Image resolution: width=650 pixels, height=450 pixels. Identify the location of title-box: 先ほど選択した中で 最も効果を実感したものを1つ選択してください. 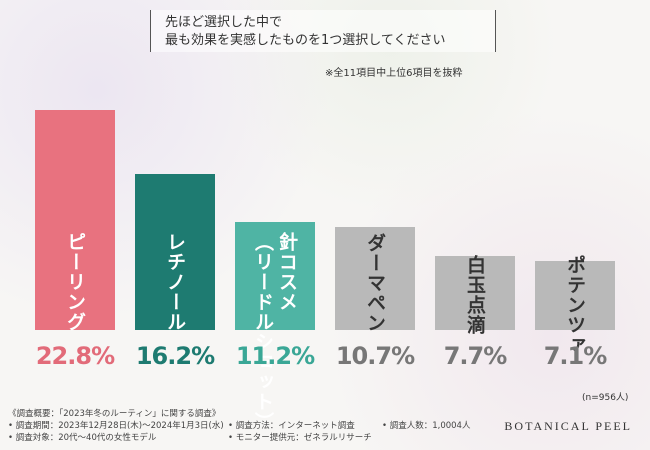
(323, 31).